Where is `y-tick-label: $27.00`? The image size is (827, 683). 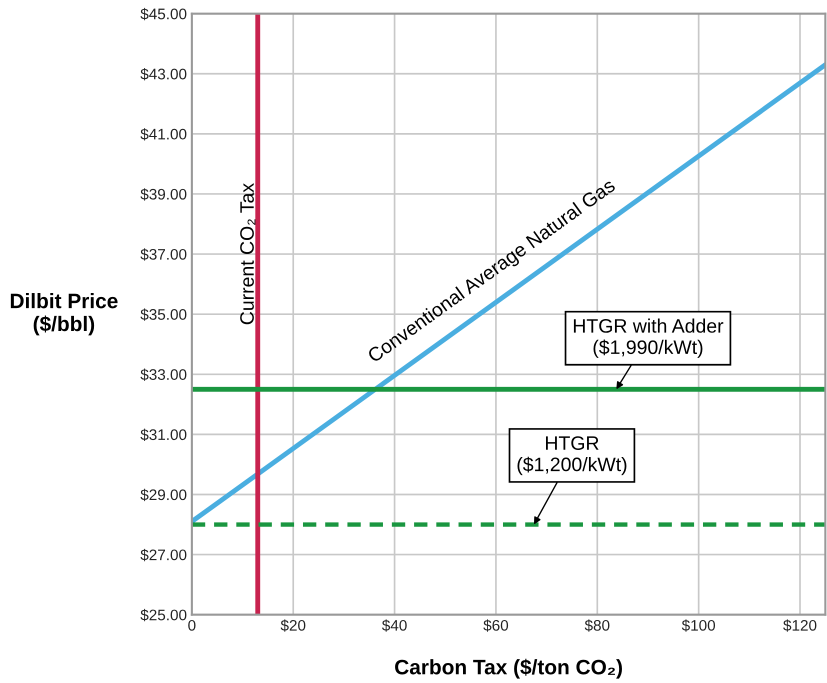
y-tick-label: $27.00 is located at coordinates (163, 555).